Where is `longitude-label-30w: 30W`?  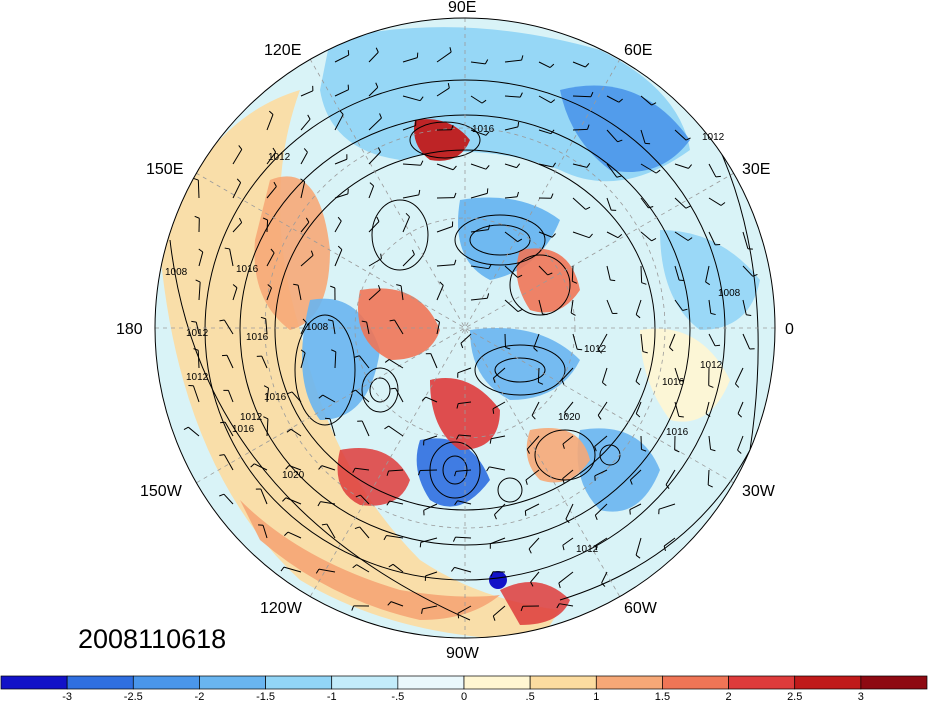 longitude-label-30w: 30W is located at coordinates (759, 491).